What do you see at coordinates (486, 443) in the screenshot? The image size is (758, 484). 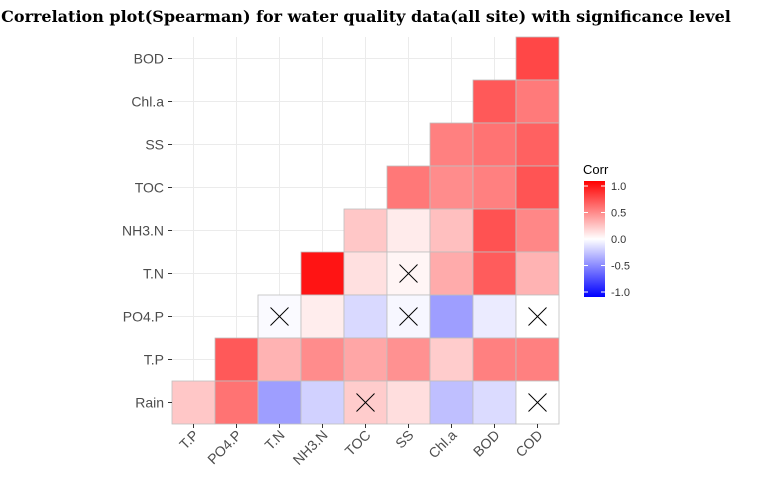 I see `x-tick-label: BOD` at bounding box center [486, 443].